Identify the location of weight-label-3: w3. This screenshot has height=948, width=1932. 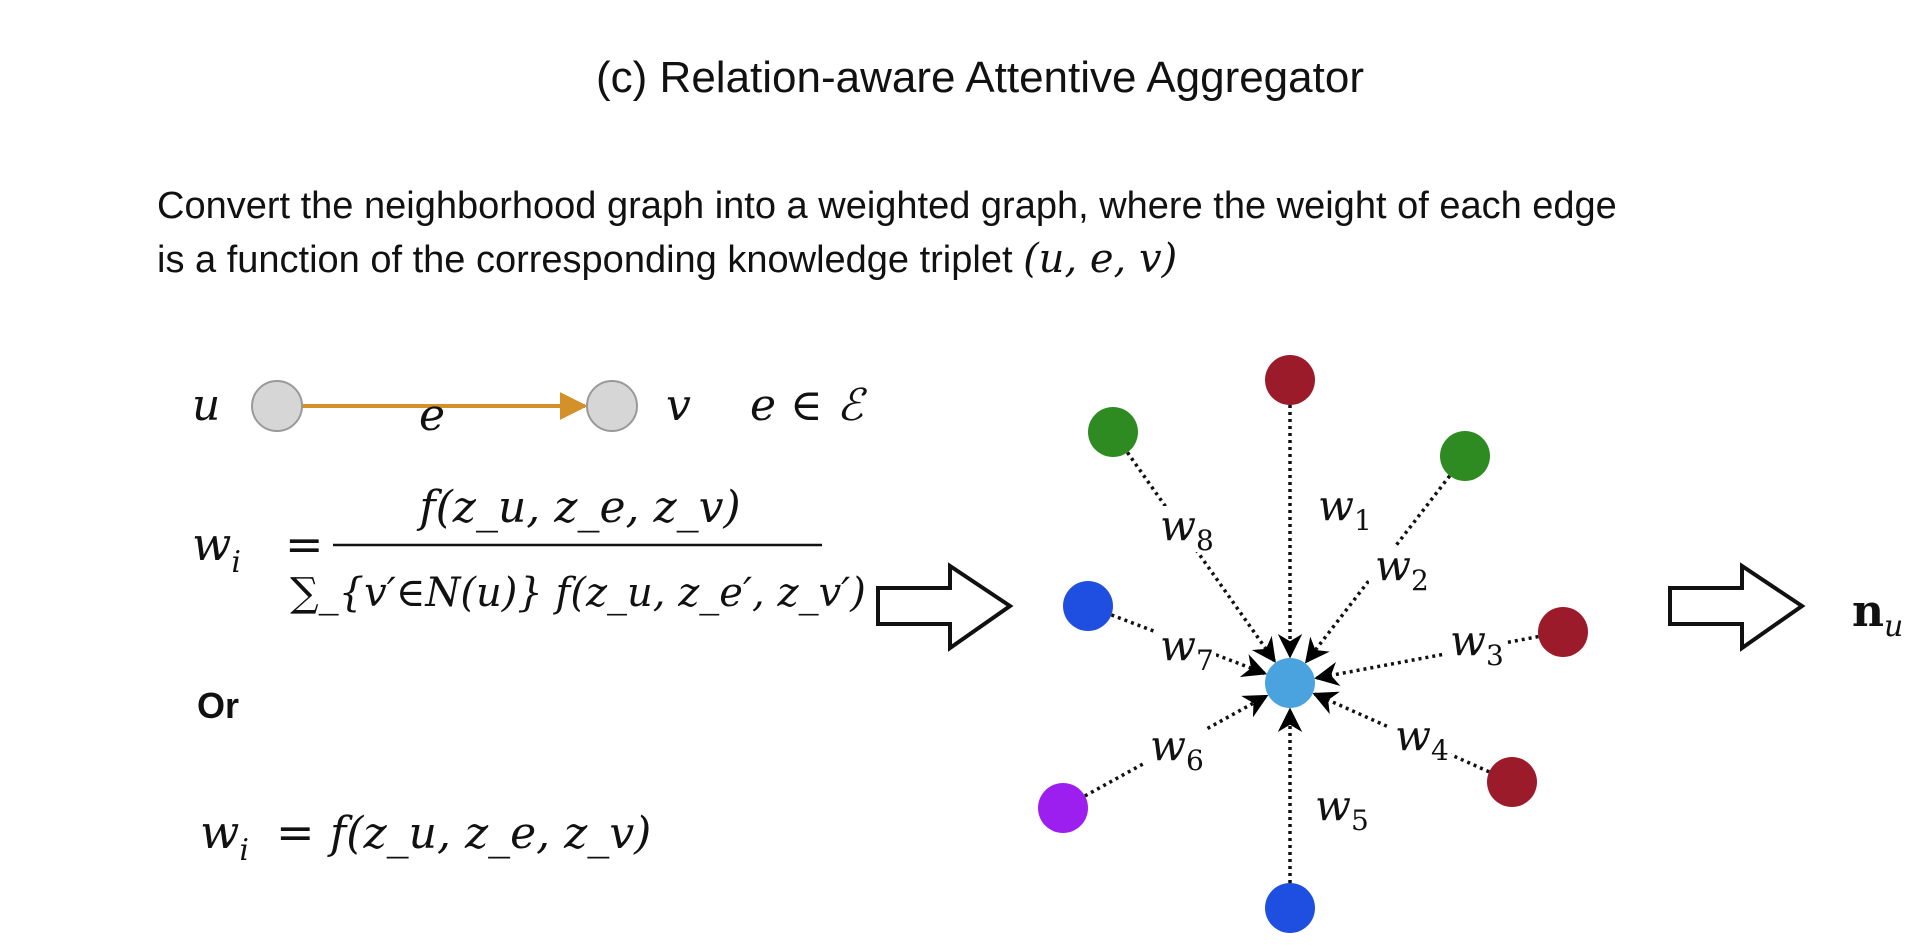
(1477, 644).